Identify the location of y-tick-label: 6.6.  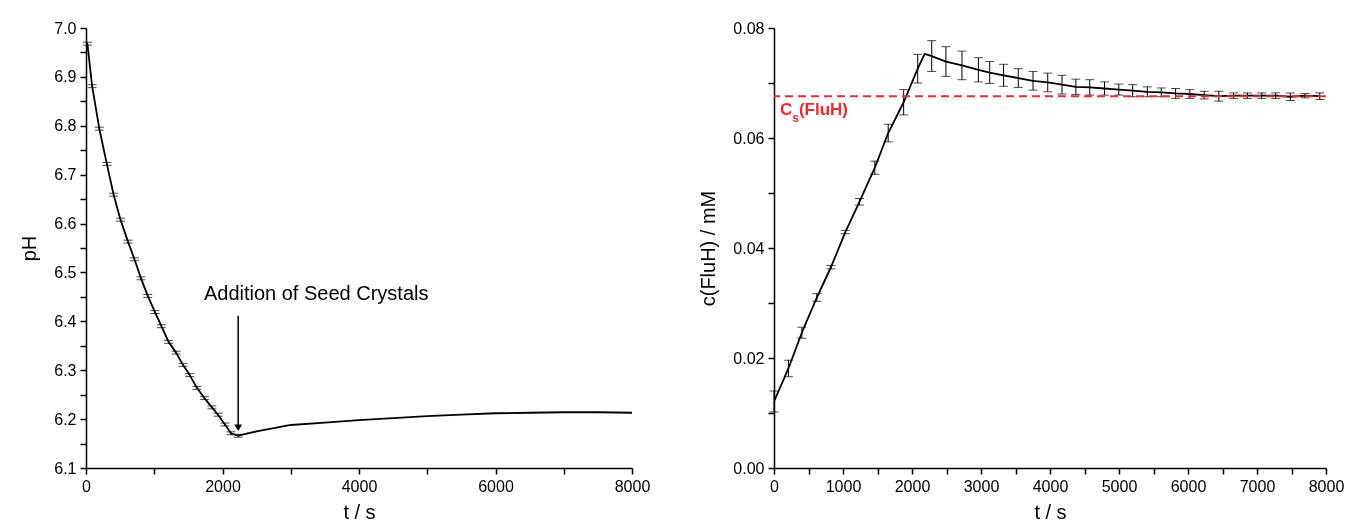
(65, 224).